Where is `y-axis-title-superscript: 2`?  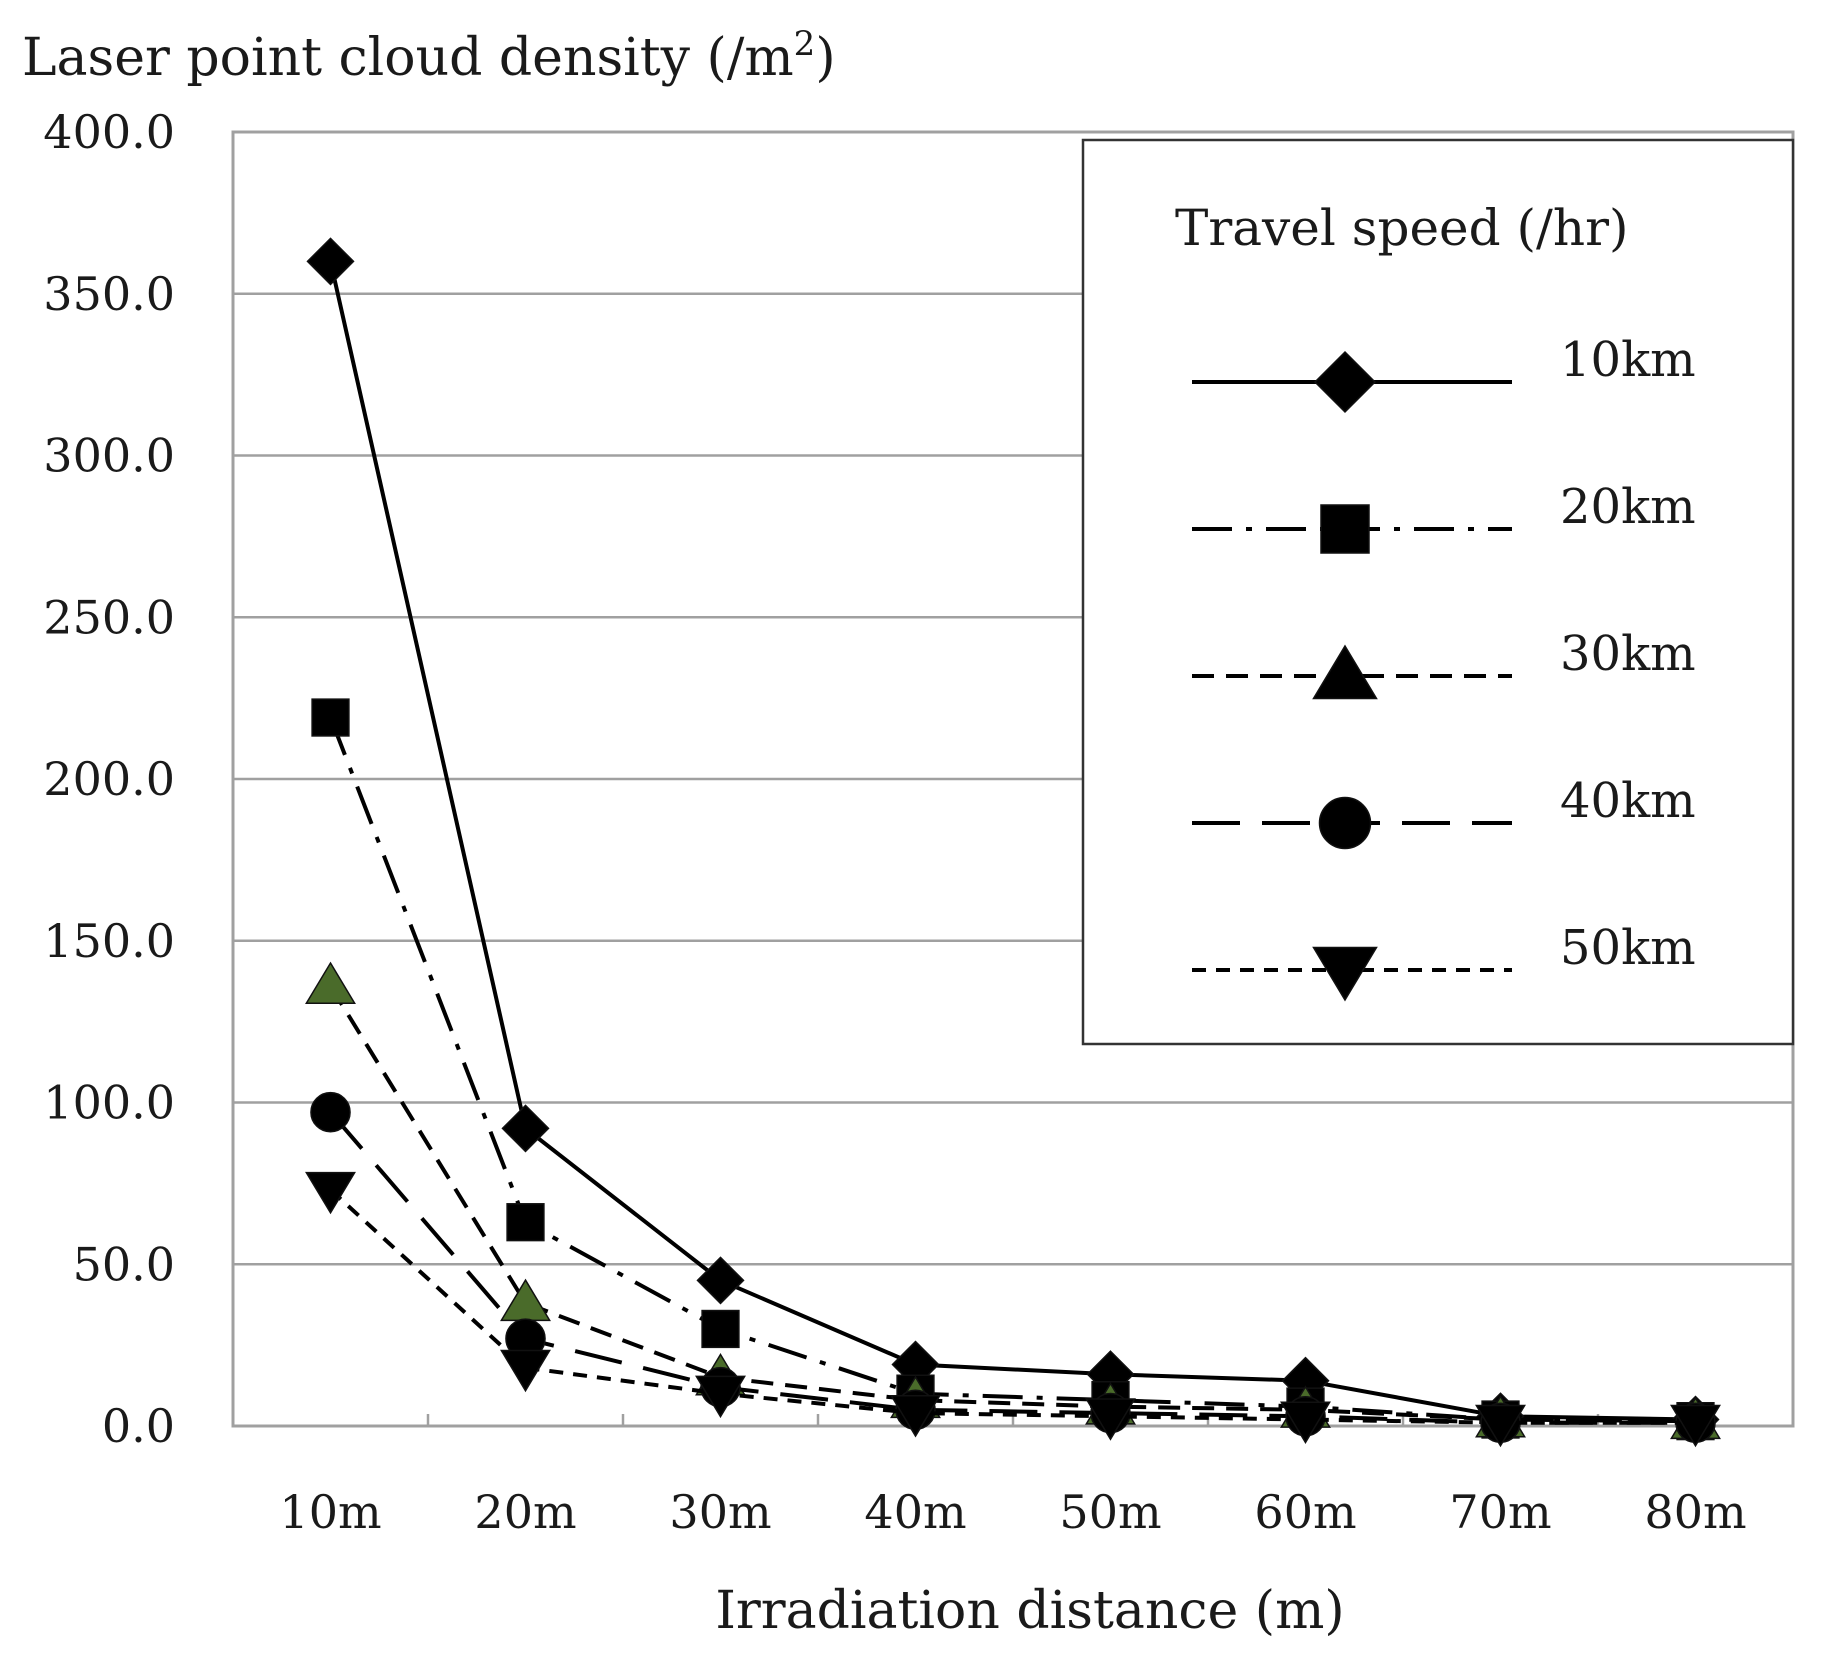 y-axis-title-superscript: 2 is located at coordinates (805, 44).